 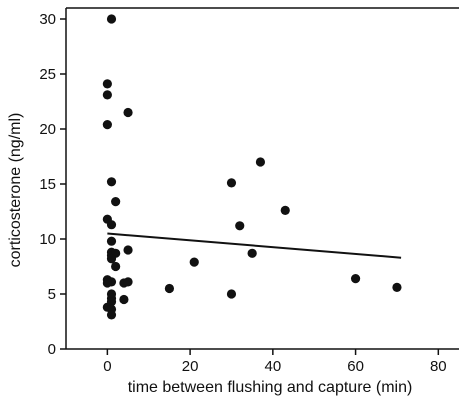 What do you see at coordinates (47, 239) in the screenshot?
I see `y-tick-label: 10` at bounding box center [47, 239].